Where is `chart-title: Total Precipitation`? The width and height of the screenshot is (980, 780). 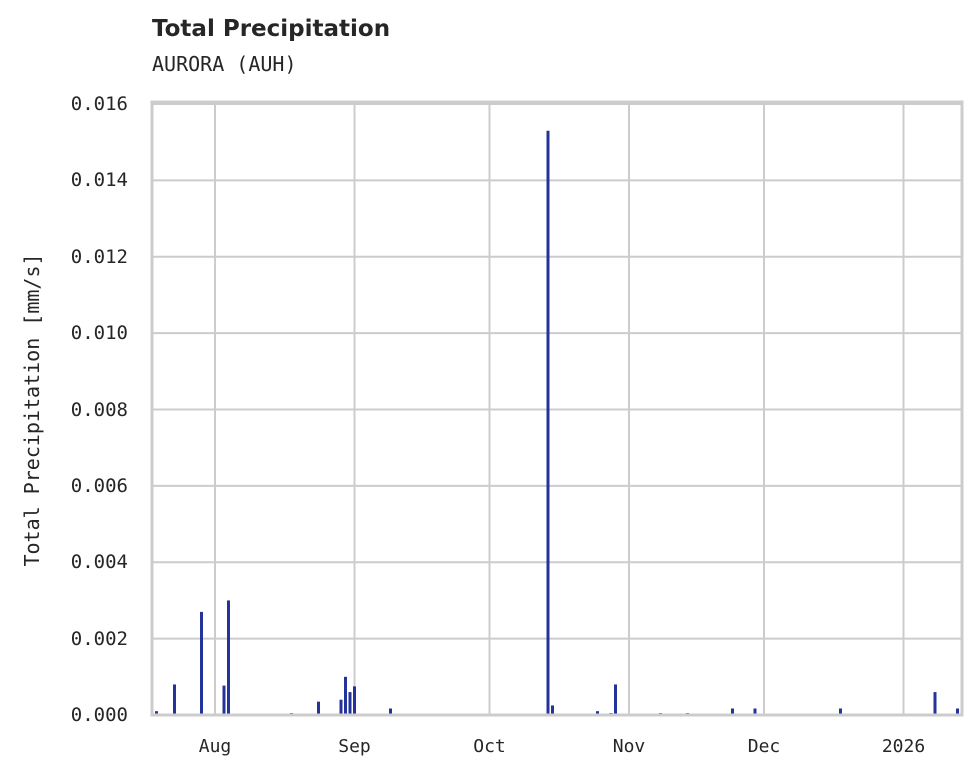
chart-title: Total Precipitation is located at coordinates (271, 29).